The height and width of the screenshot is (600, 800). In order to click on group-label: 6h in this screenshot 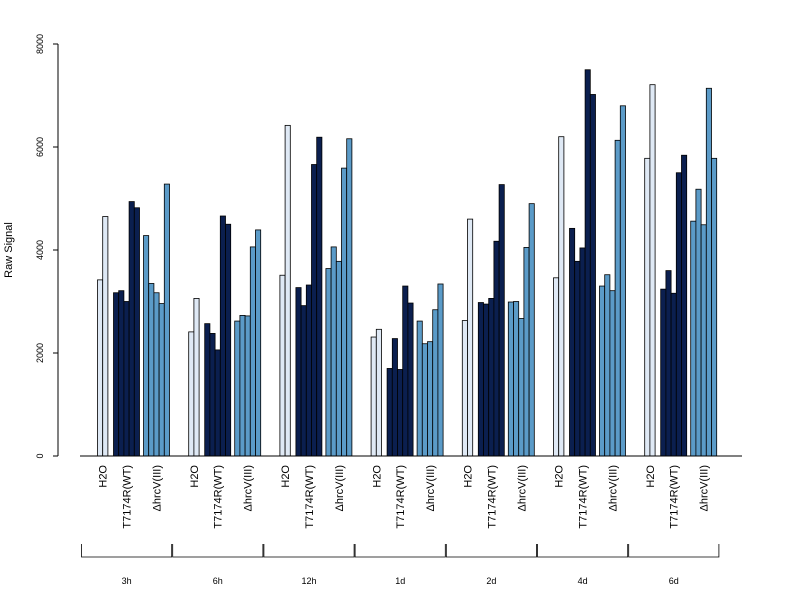, I will do `click(218, 581)`.